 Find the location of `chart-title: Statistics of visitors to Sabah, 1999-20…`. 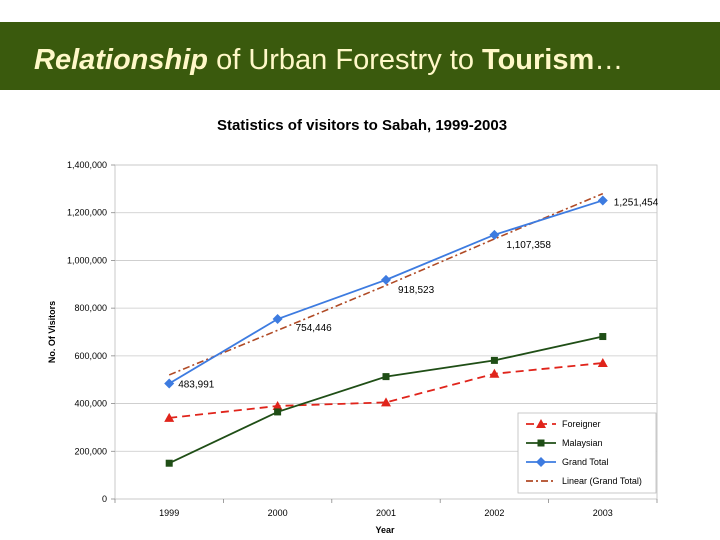

chart-title: Statistics of visitors to Sabah, 1999-20… is located at coordinates (362, 125).